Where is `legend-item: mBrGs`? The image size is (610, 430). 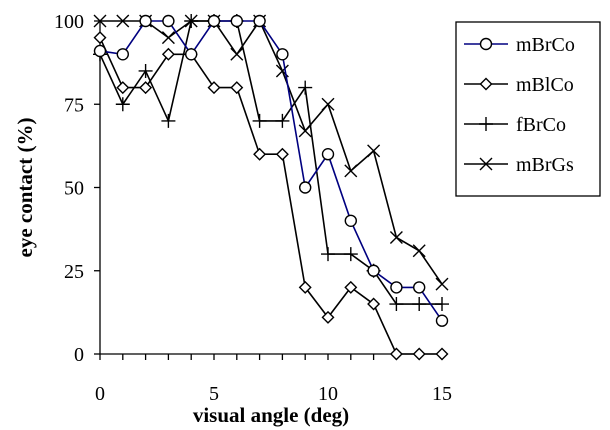 legend-item: mBrGs is located at coordinates (519, 165).